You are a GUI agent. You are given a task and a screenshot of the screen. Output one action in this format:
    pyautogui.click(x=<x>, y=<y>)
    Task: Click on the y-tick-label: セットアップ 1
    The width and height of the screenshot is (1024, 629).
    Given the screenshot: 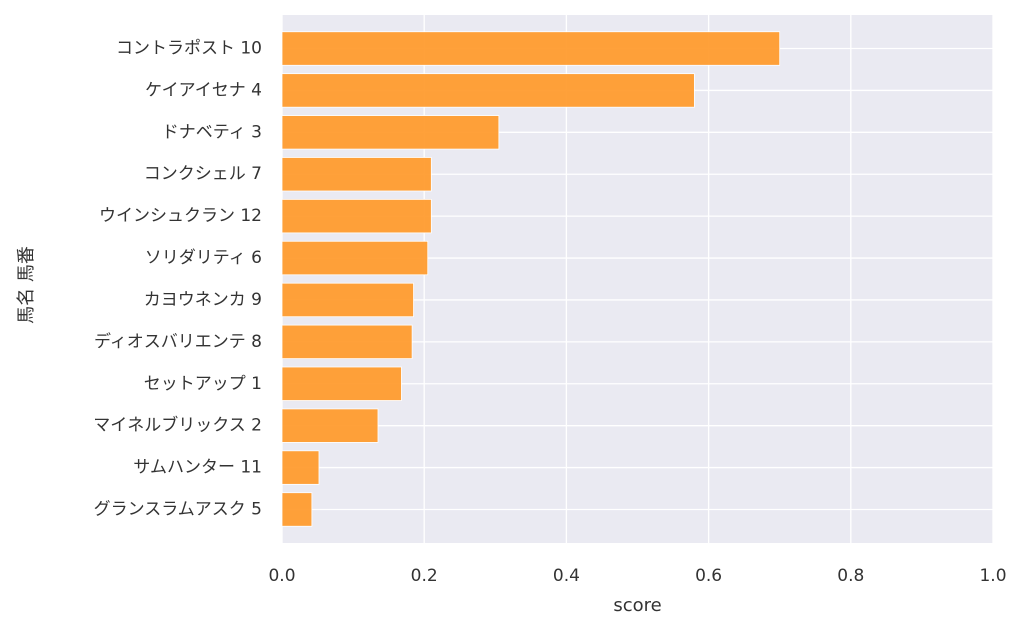 What is the action you would take?
    pyautogui.click(x=203, y=384)
    